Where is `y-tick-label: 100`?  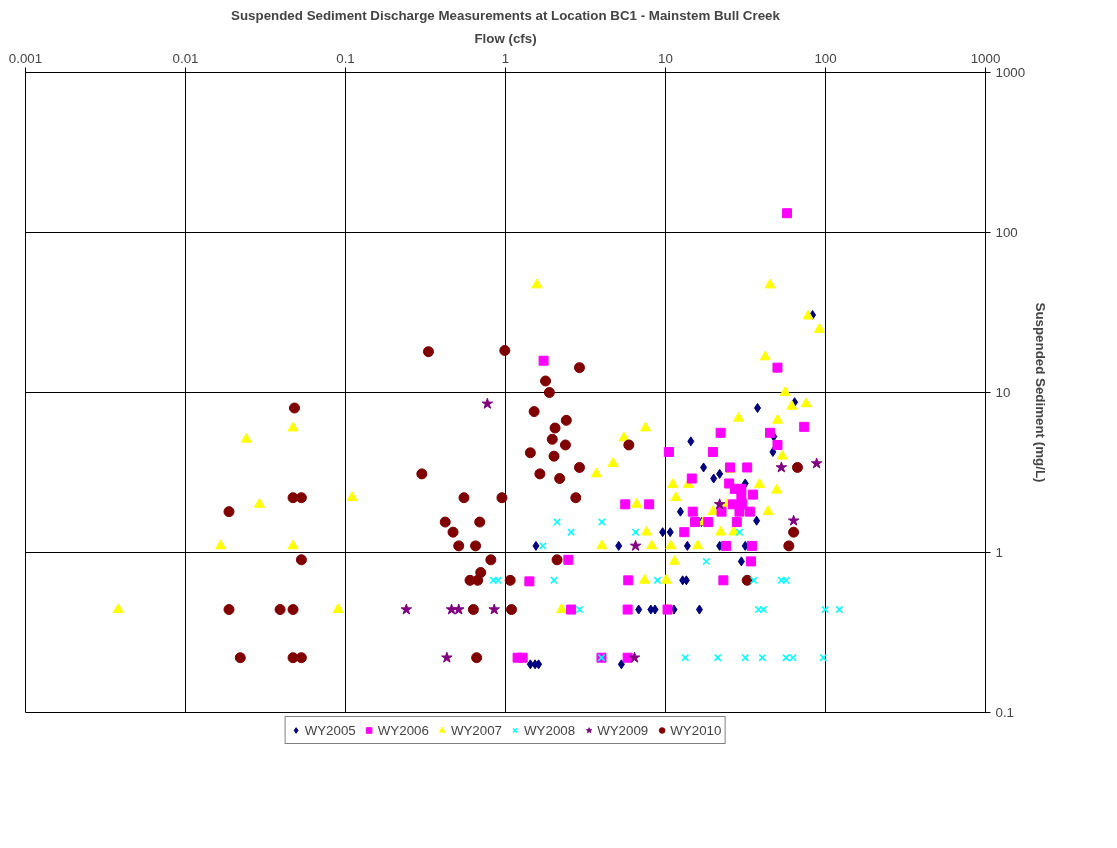 y-tick-label: 100 is located at coordinates (1006, 232).